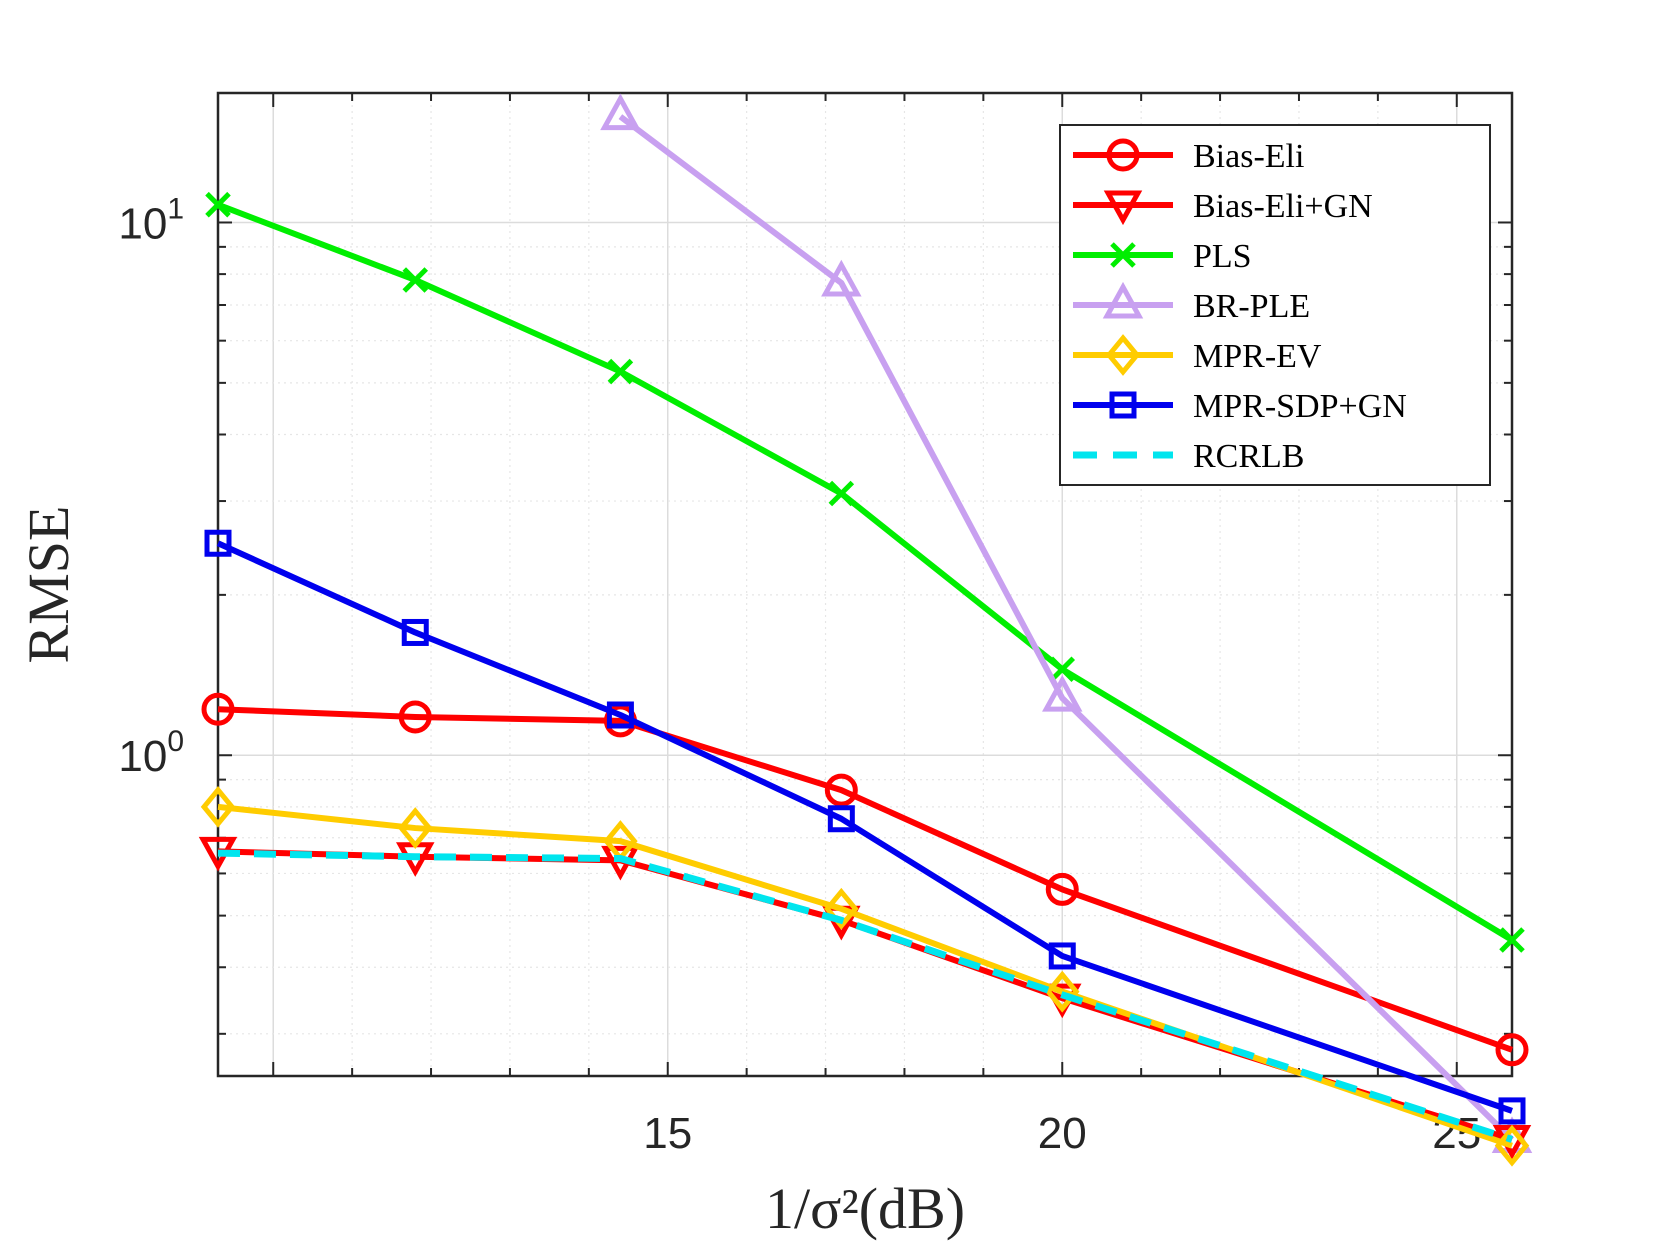 The image size is (1661, 1246). Describe the element at coordinates (1123, 208) in the screenshot. I see `legend-marker-bias-eli-gn` at that location.